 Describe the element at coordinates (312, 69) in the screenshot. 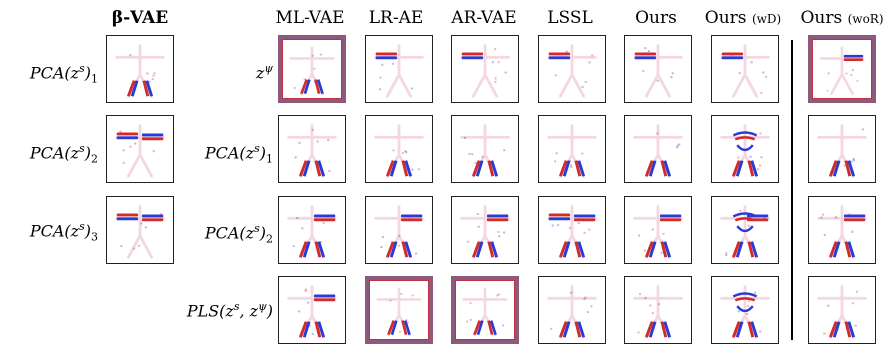

I see `tile-ml_vae-zpsi` at that location.